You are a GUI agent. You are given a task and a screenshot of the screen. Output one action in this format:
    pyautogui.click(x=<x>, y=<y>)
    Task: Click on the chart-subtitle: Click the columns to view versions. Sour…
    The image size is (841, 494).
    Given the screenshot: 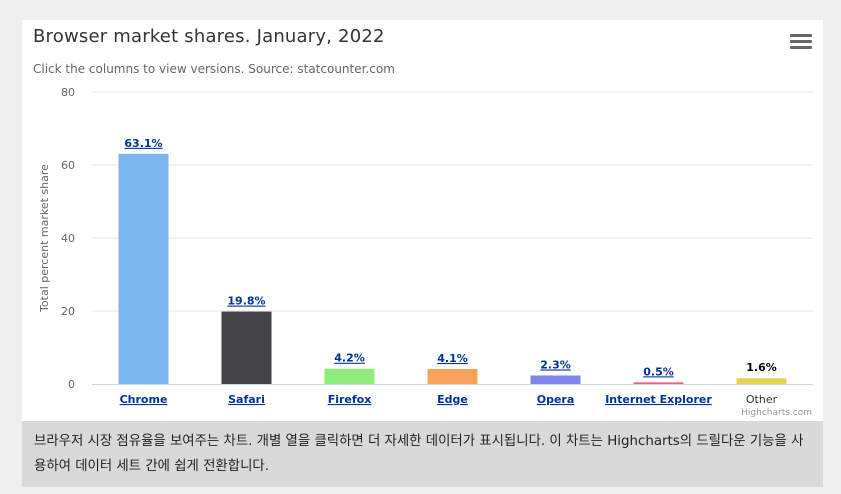 What is the action you would take?
    pyautogui.click(x=214, y=69)
    